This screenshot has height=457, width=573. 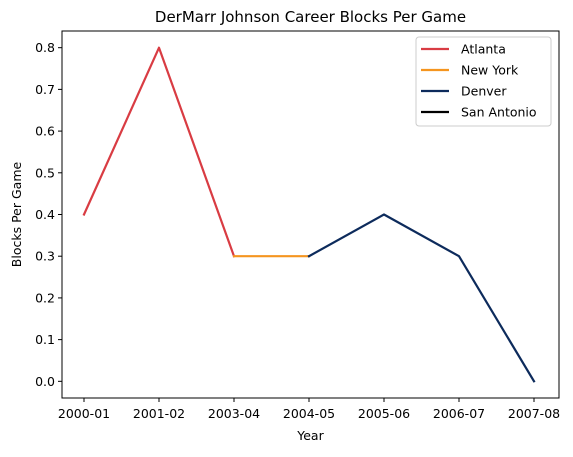 I want to click on legend: Atlanta New York Denver San Antonio, so click(x=483, y=81).